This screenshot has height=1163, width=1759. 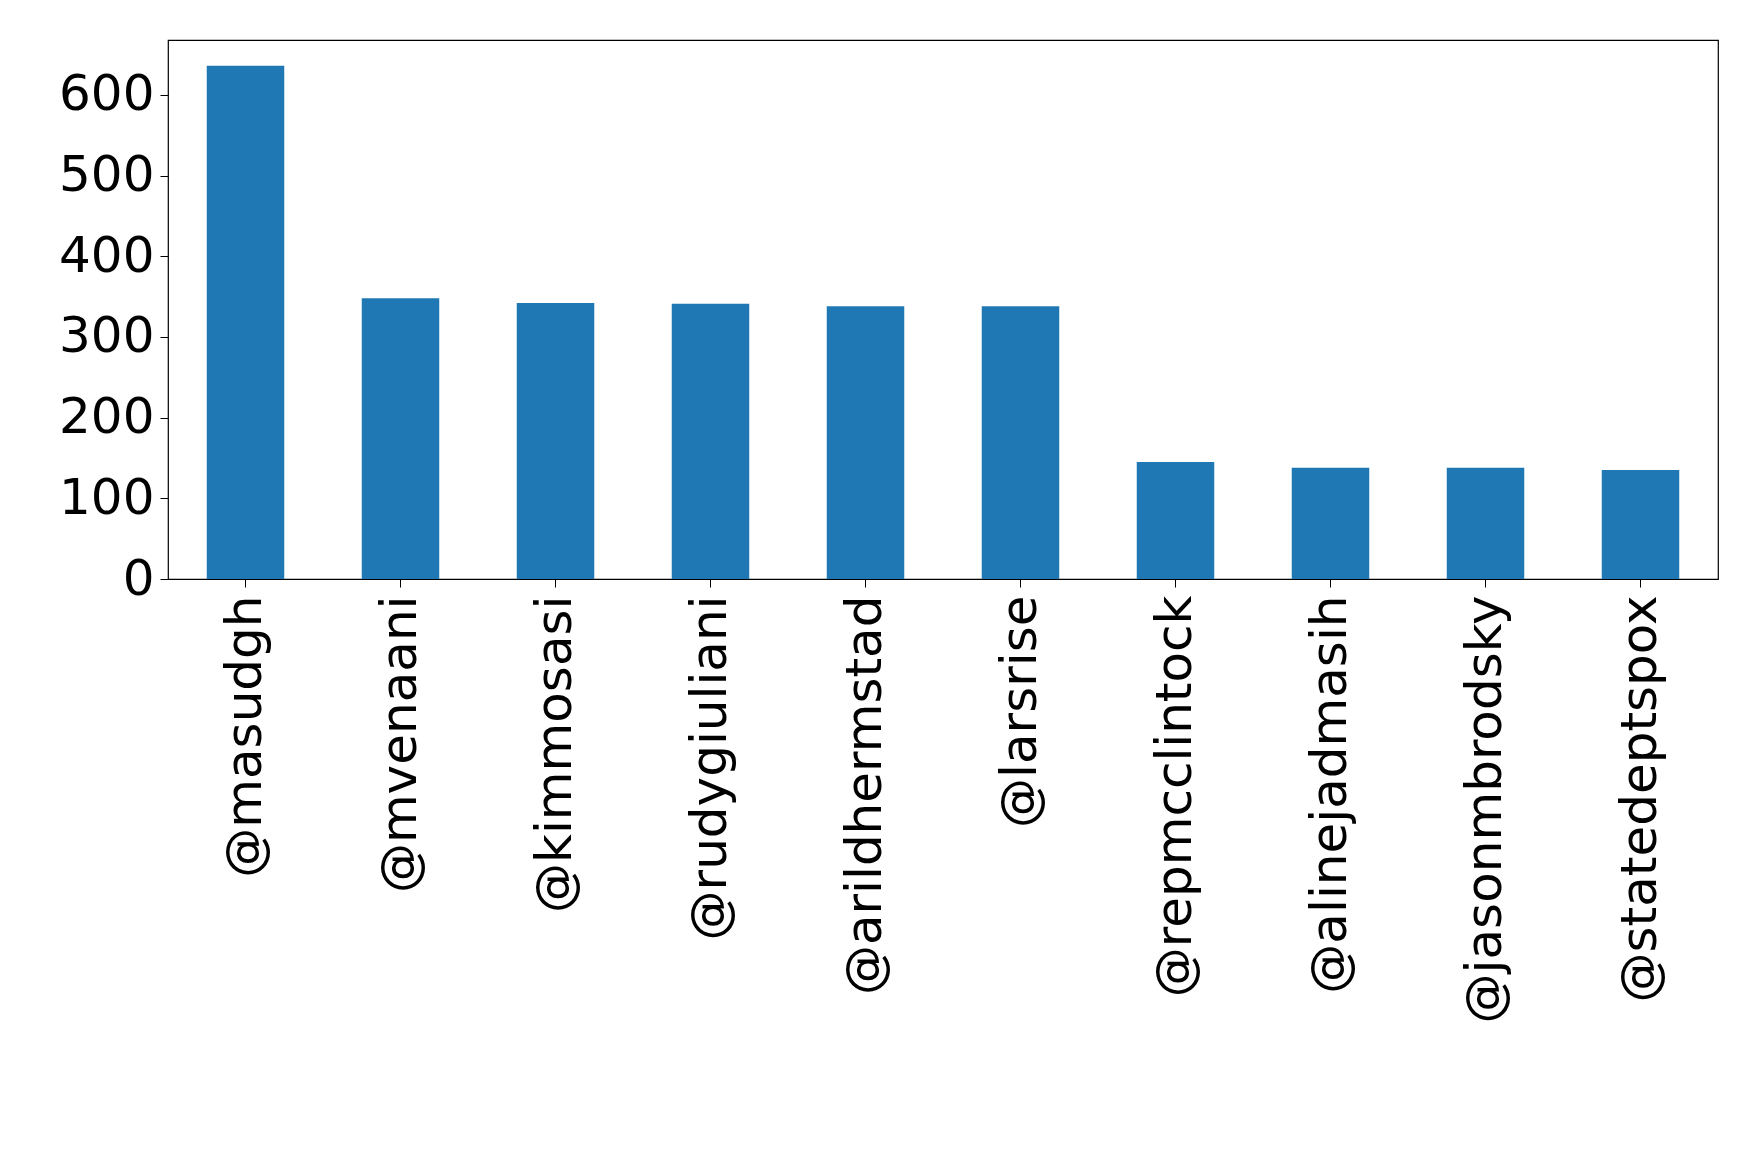 What do you see at coordinates (107, 93) in the screenshot?
I see `y-tick-label: 600` at bounding box center [107, 93].